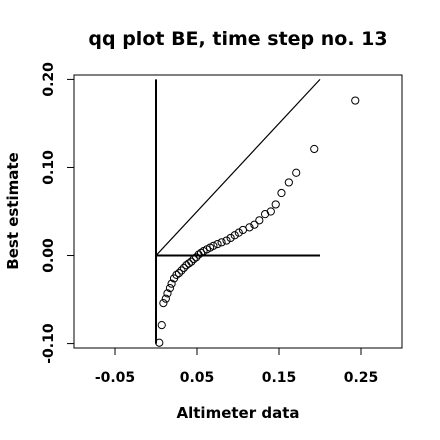  Describe the element at coordinates (361, 378) in the screenshot. I see `x-tick-label: 0.25` at that location.